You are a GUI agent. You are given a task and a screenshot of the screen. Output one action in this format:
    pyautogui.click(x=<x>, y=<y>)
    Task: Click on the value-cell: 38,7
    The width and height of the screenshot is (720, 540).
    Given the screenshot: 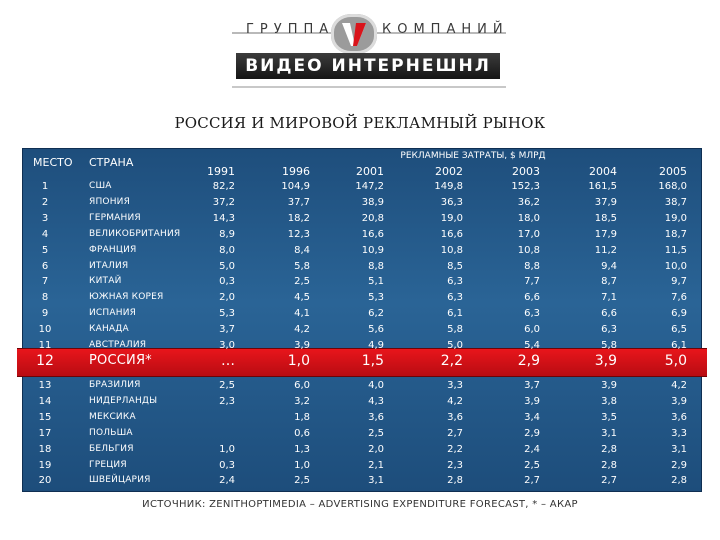 What is the action you would take?
    pyautogui.click(x=675, y=202)
    